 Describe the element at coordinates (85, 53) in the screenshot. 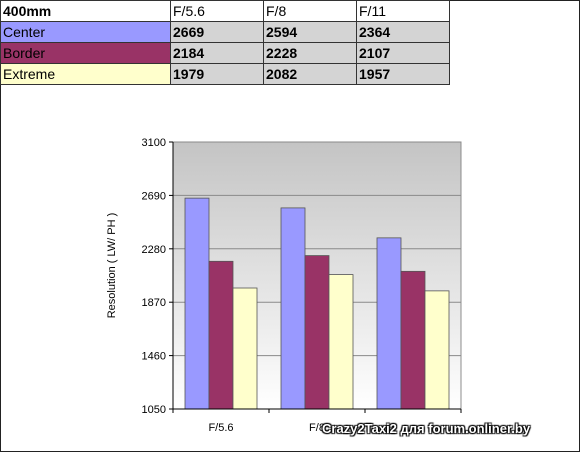

I see `table-row-label: Border` at that location.